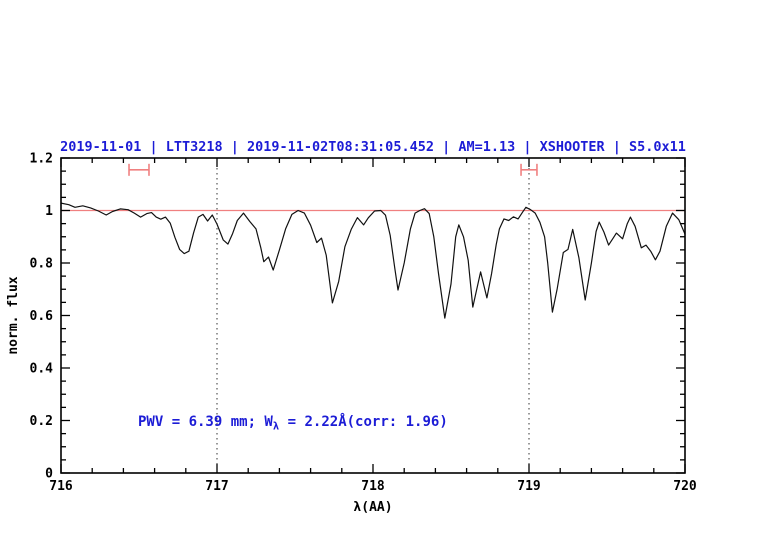  Describe the element at coordinates (276, 427) in the screenshot. I see `lambda-subscript: λ` at that location.